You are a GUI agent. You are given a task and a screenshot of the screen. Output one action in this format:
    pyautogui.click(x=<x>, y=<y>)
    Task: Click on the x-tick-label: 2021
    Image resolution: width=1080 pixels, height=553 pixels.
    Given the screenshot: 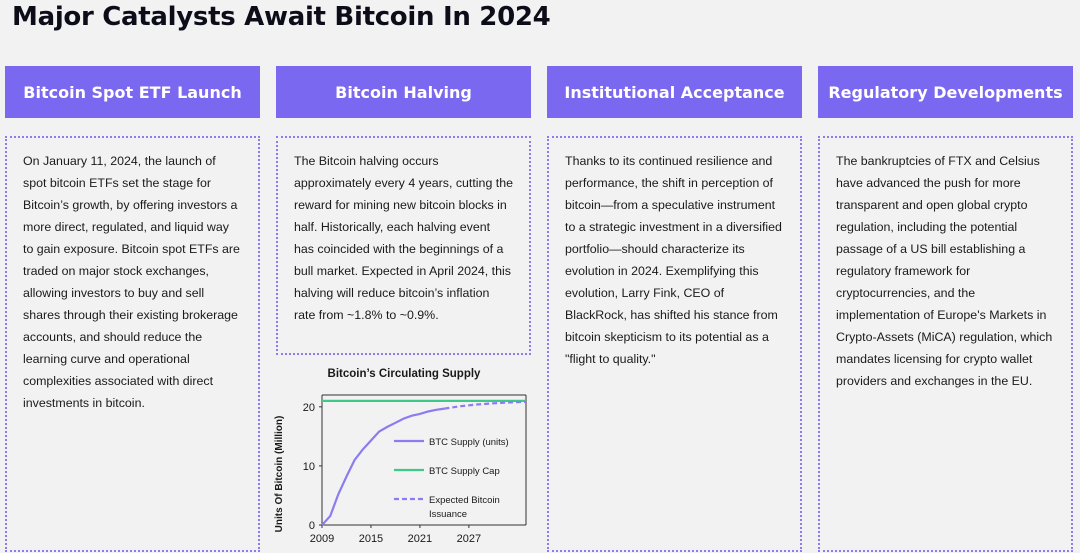 What is the action you would take?
    pyautogui.click(x=420, y=539)
    